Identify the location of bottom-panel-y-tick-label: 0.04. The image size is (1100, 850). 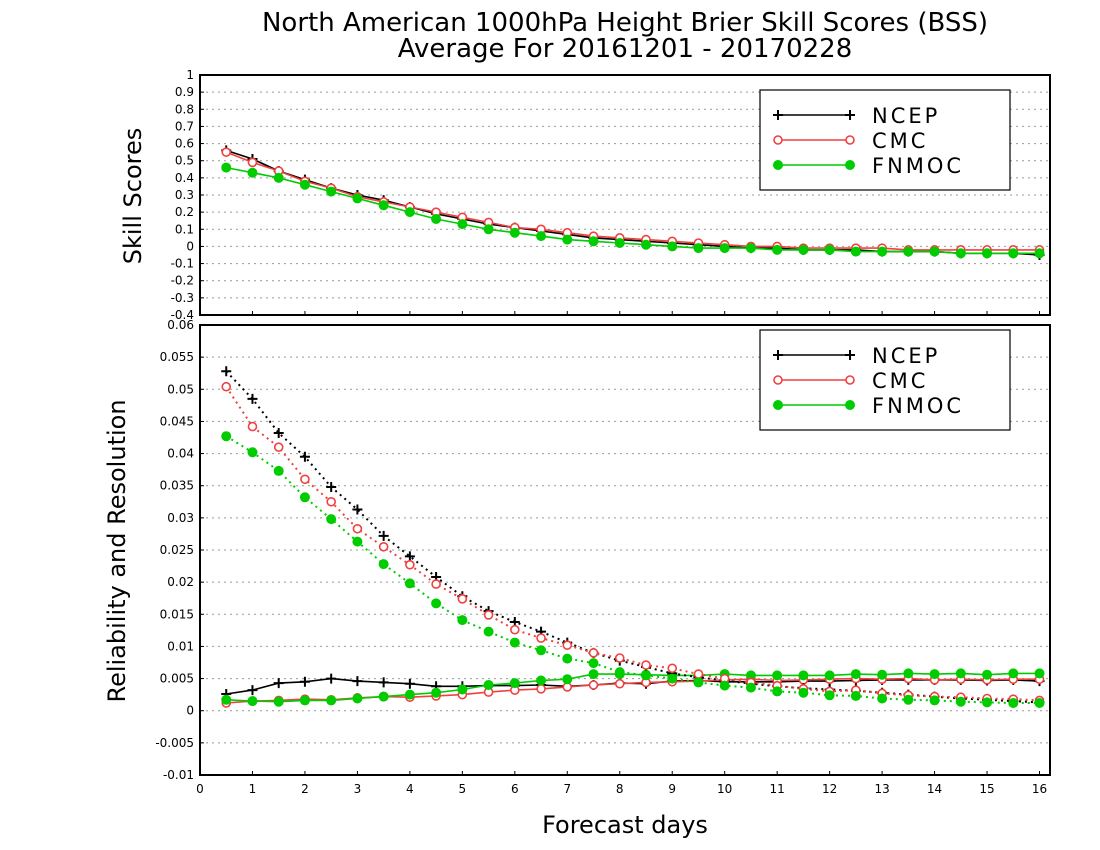
(180, 454).